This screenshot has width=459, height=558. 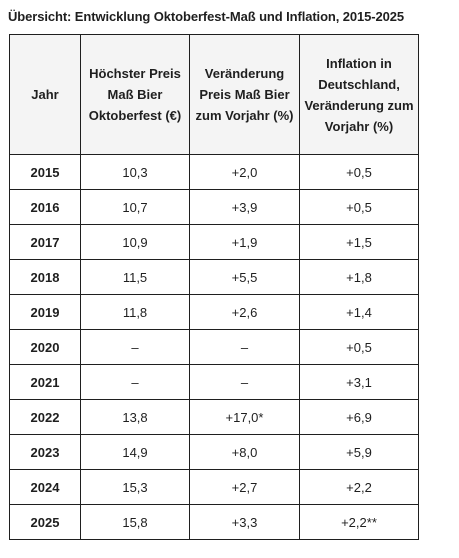 What do you see at coordinates (359, 417) in the screenshot?
I see `cell-inflation: +6,9` at bounding box center [359, 417].